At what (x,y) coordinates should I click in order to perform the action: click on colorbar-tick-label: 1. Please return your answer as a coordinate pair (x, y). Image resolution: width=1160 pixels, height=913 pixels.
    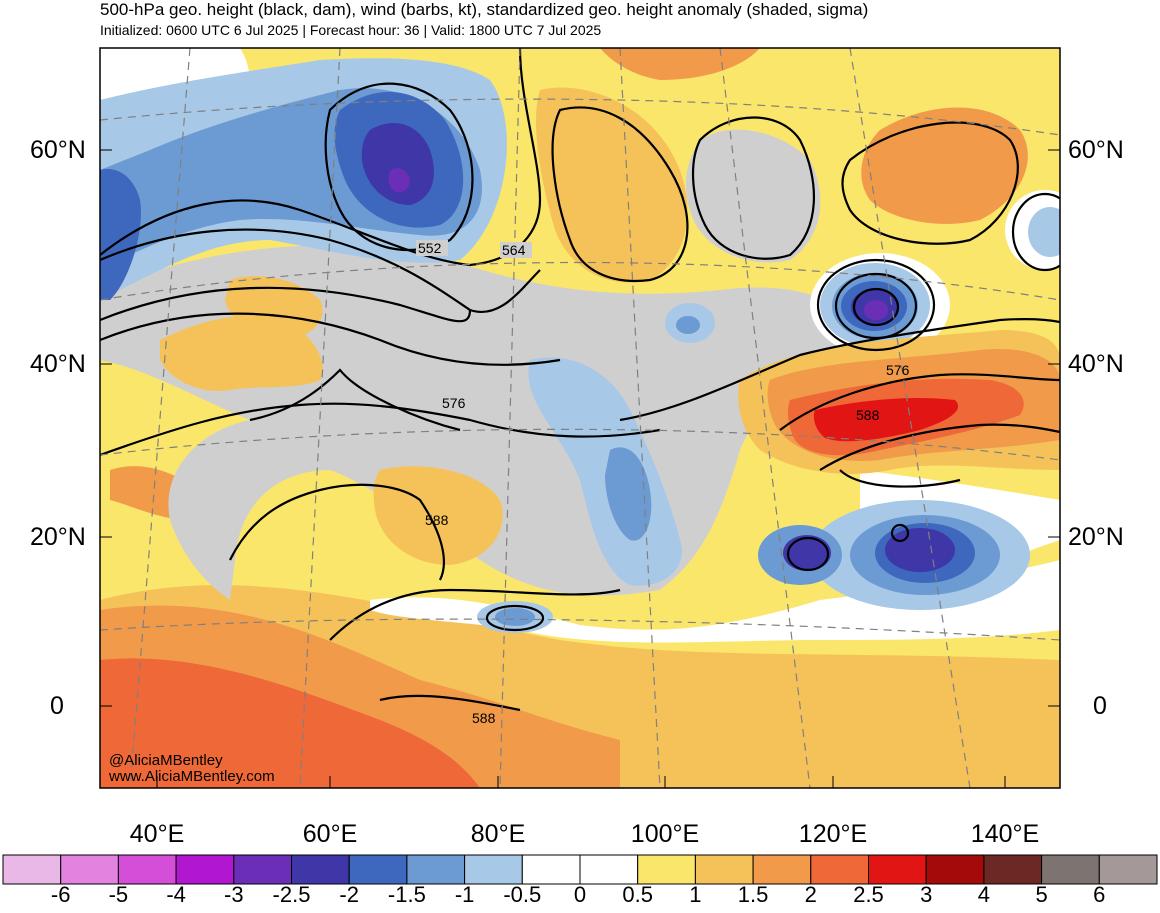
    Looking at the image, I should click on (695, 894).